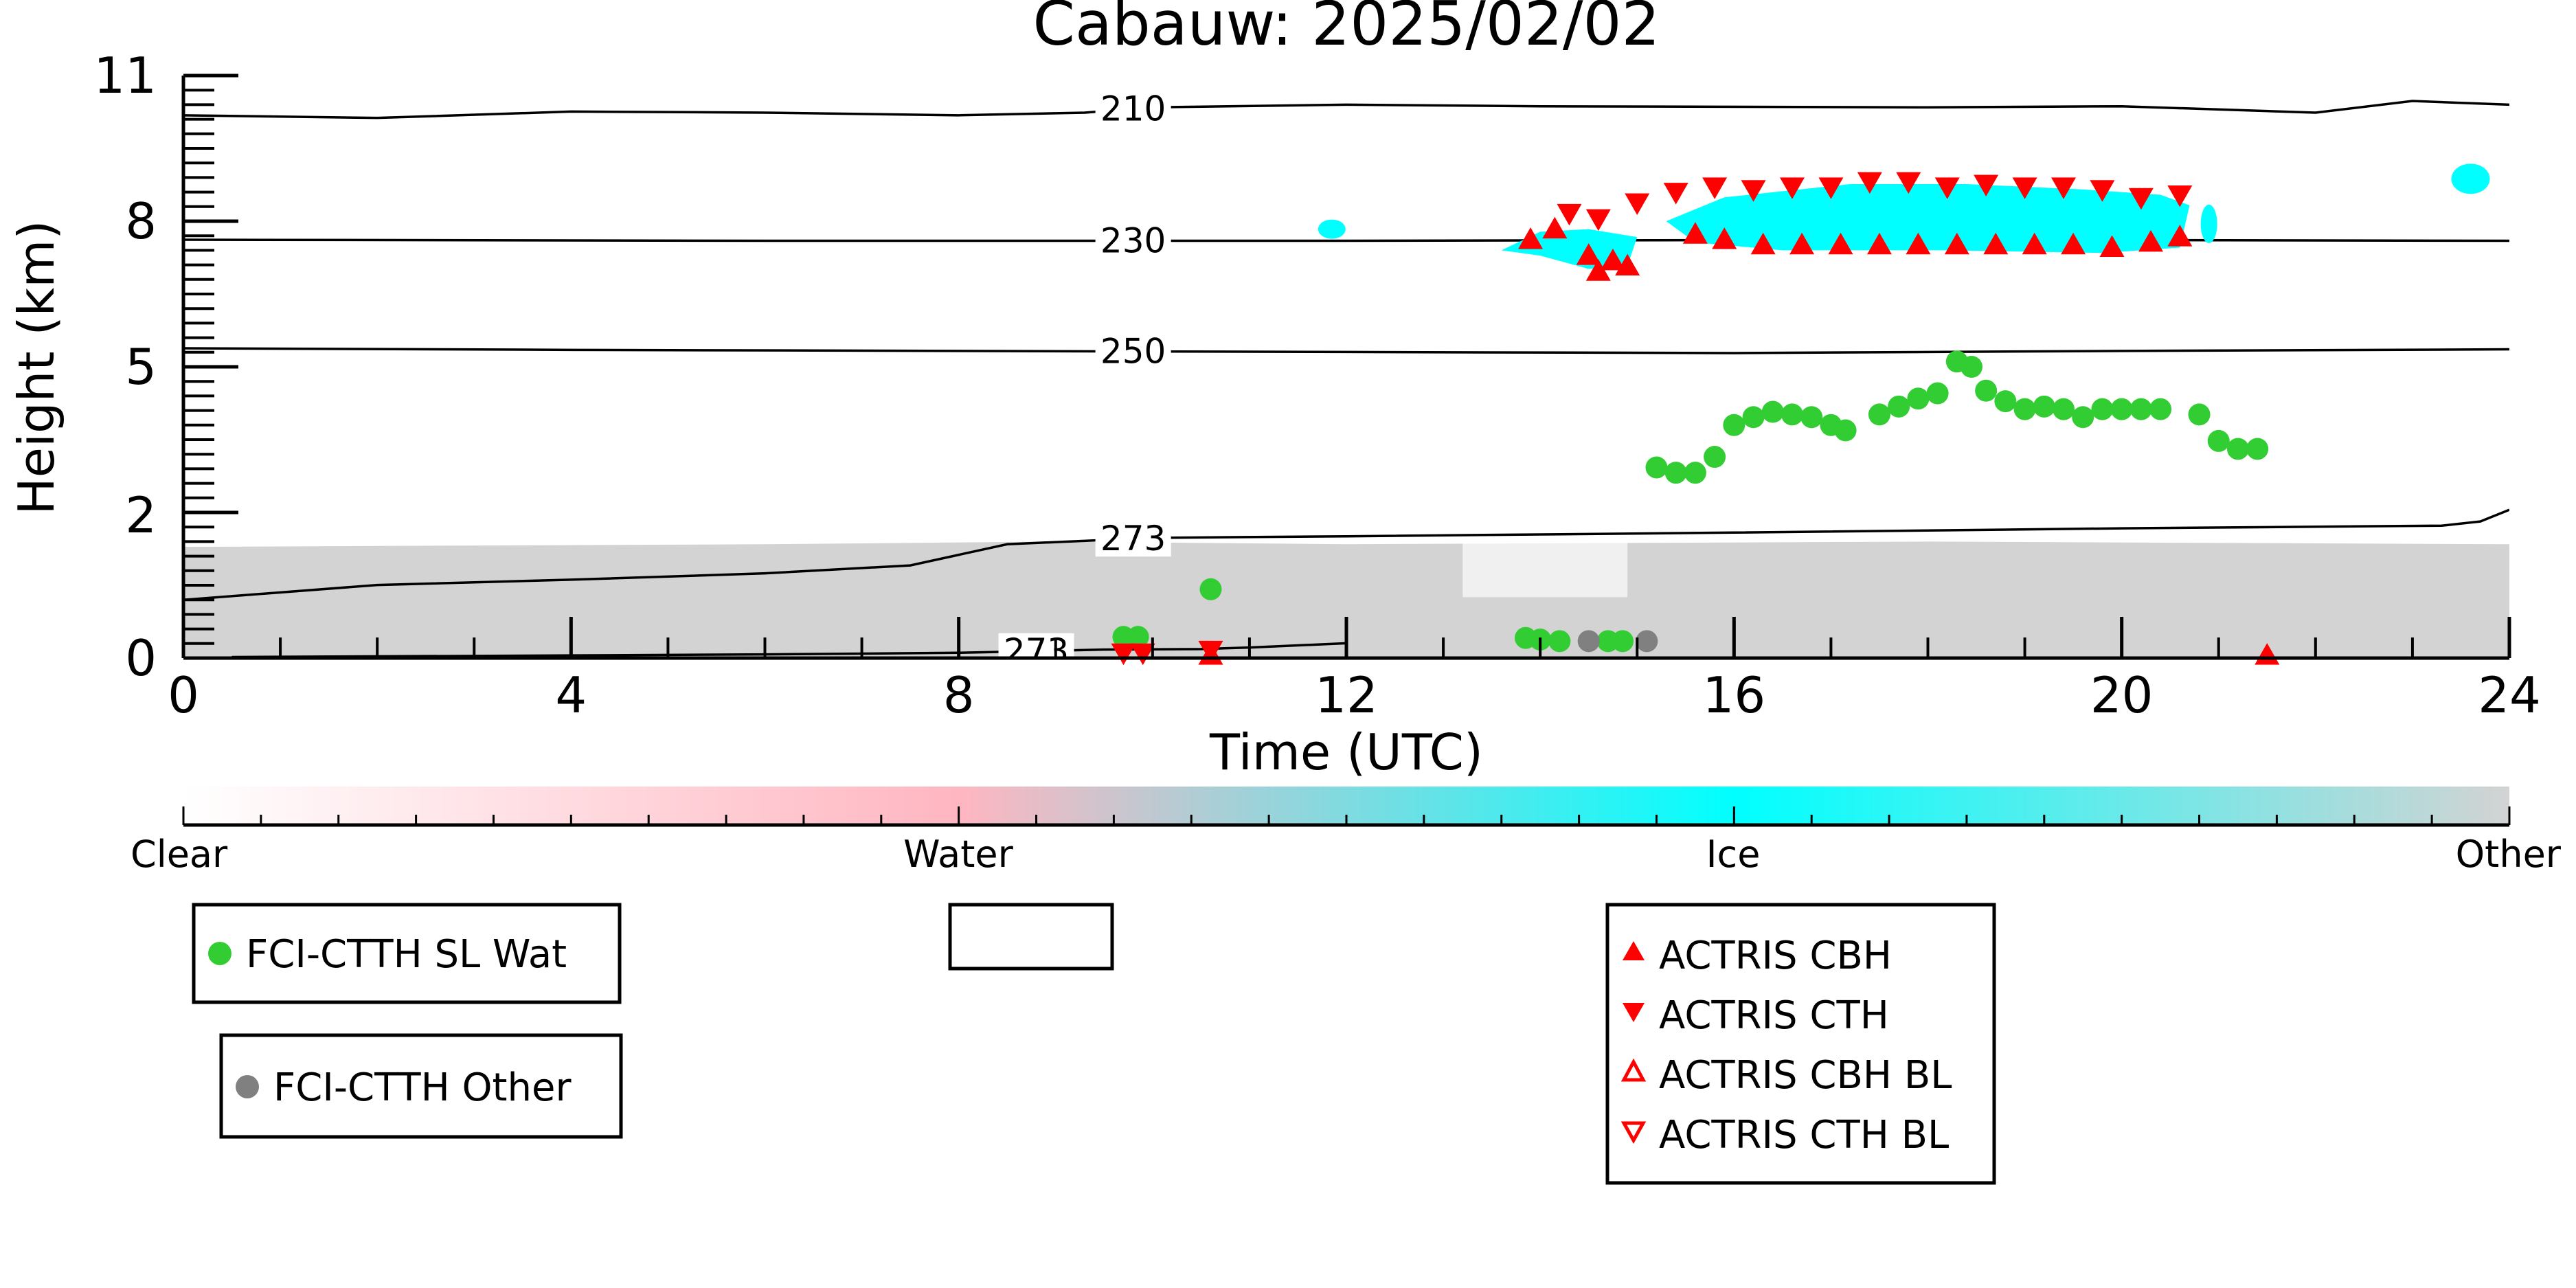 This screenshot has width=2576, height=1288. Describe the element at coordinates (1733, 854) in the screenshot. I see `colorbar-label-ice: Ice` at that location.